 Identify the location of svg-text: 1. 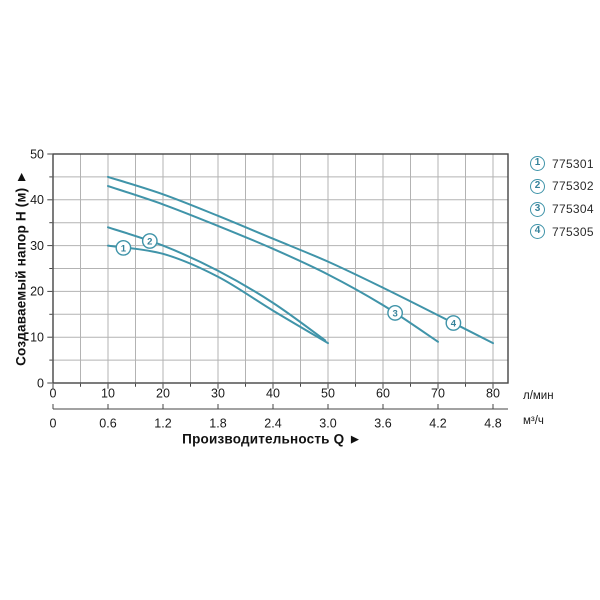
(124, 248).